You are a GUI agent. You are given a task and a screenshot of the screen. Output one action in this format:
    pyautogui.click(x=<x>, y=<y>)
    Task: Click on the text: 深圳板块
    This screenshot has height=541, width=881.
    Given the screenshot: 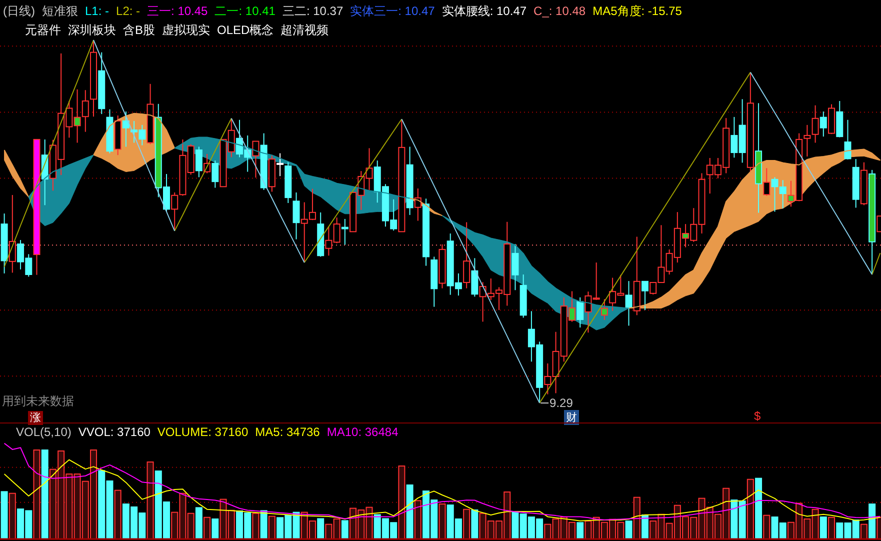 What is the action you would take?
    pyautogui.click(x=92, y=30)
    